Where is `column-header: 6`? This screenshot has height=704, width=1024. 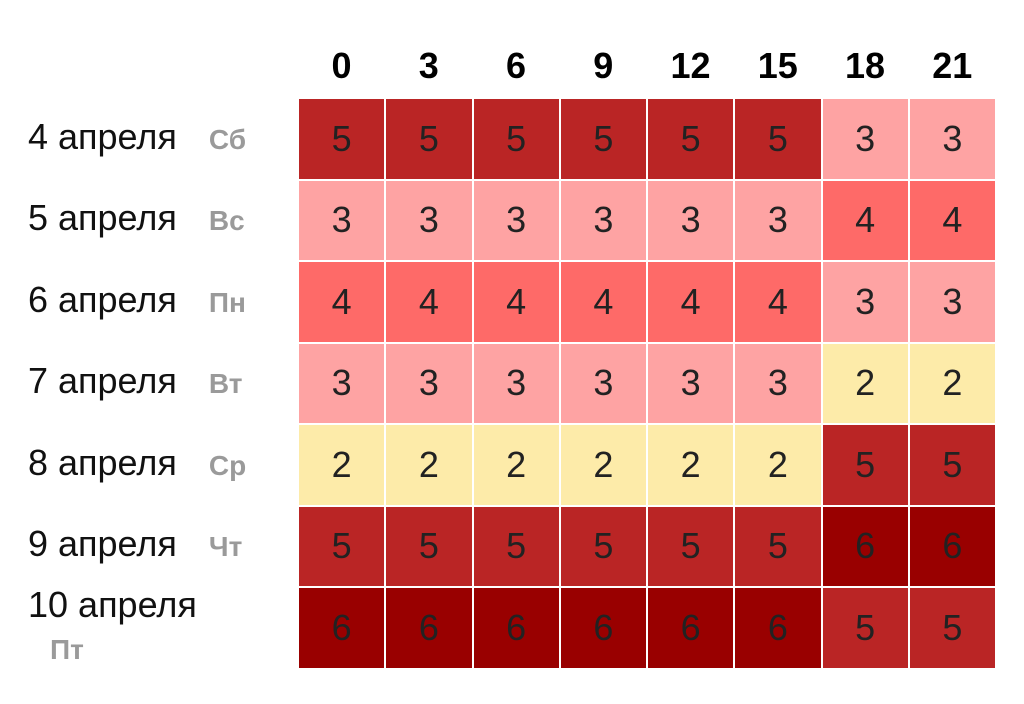 column-header: 6 is located at coordinates (516, 65).